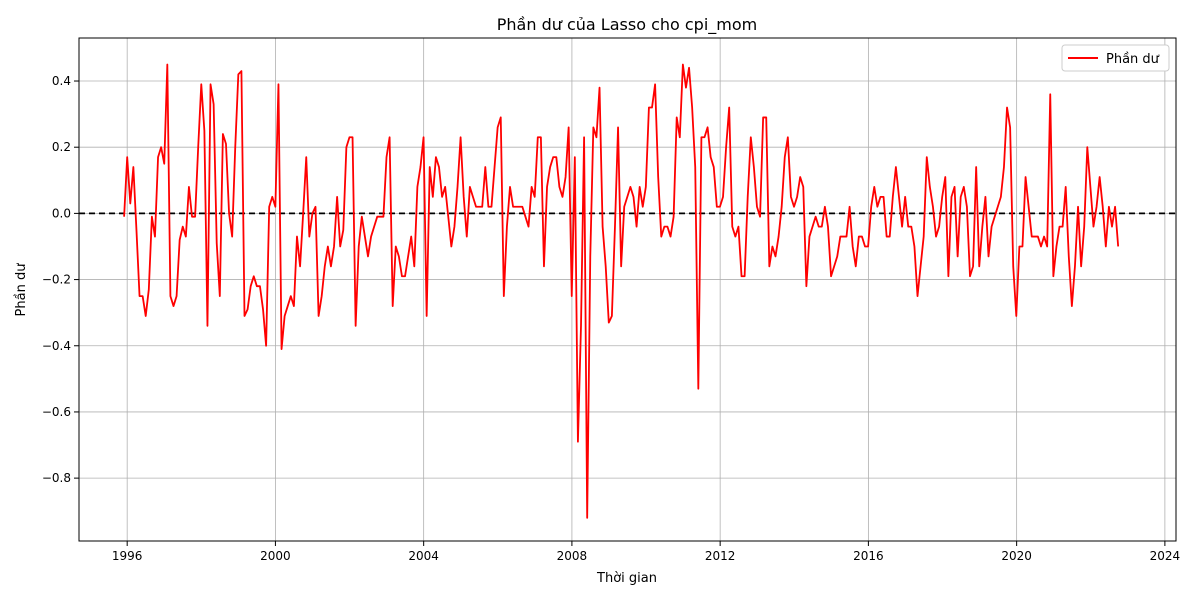  I want to click on x-tick-label: 2004, so click(423, 556).